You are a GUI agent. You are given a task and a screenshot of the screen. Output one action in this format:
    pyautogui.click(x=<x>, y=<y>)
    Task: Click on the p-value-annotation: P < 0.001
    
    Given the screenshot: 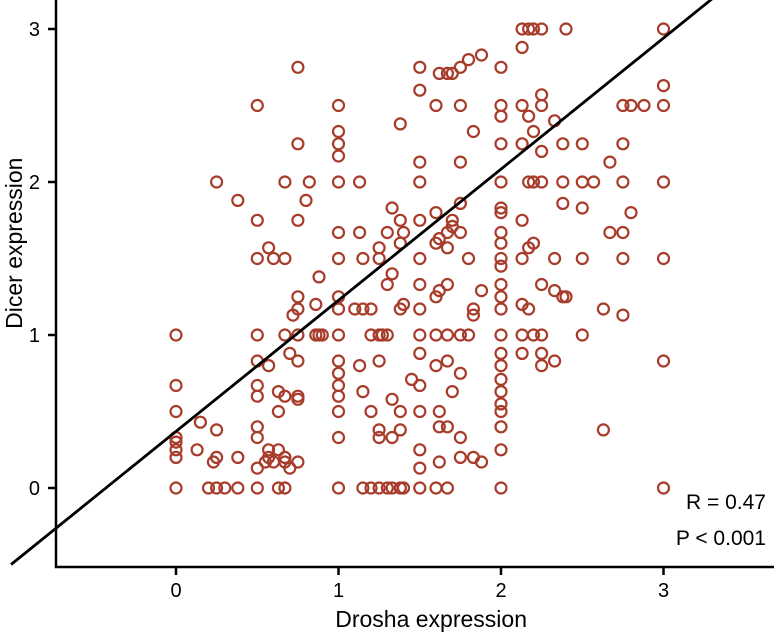 What is the action you would take?
    pyautogui.click(x=721, y=538)
    